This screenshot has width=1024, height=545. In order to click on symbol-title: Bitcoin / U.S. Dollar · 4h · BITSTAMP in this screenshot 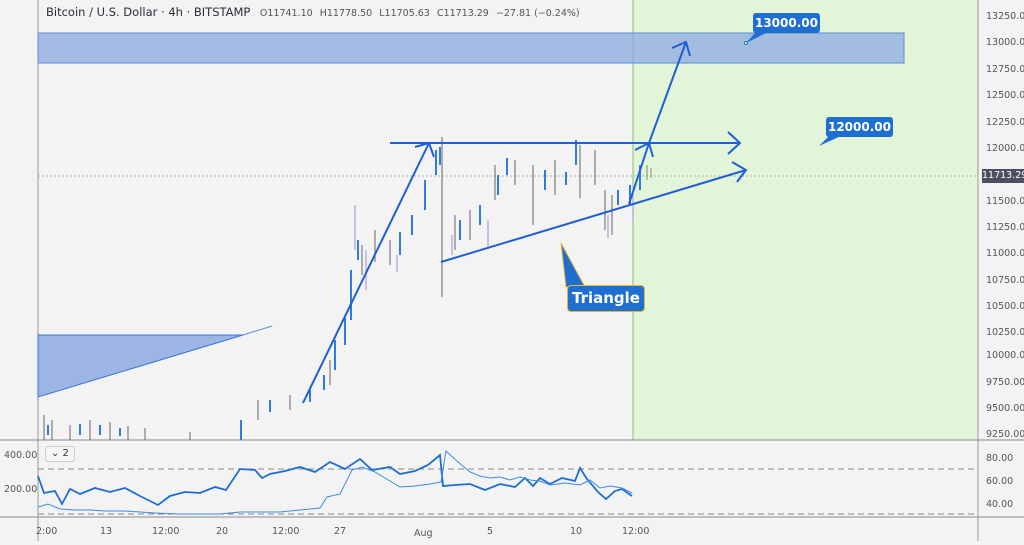, I will do `click(148, 12)`.